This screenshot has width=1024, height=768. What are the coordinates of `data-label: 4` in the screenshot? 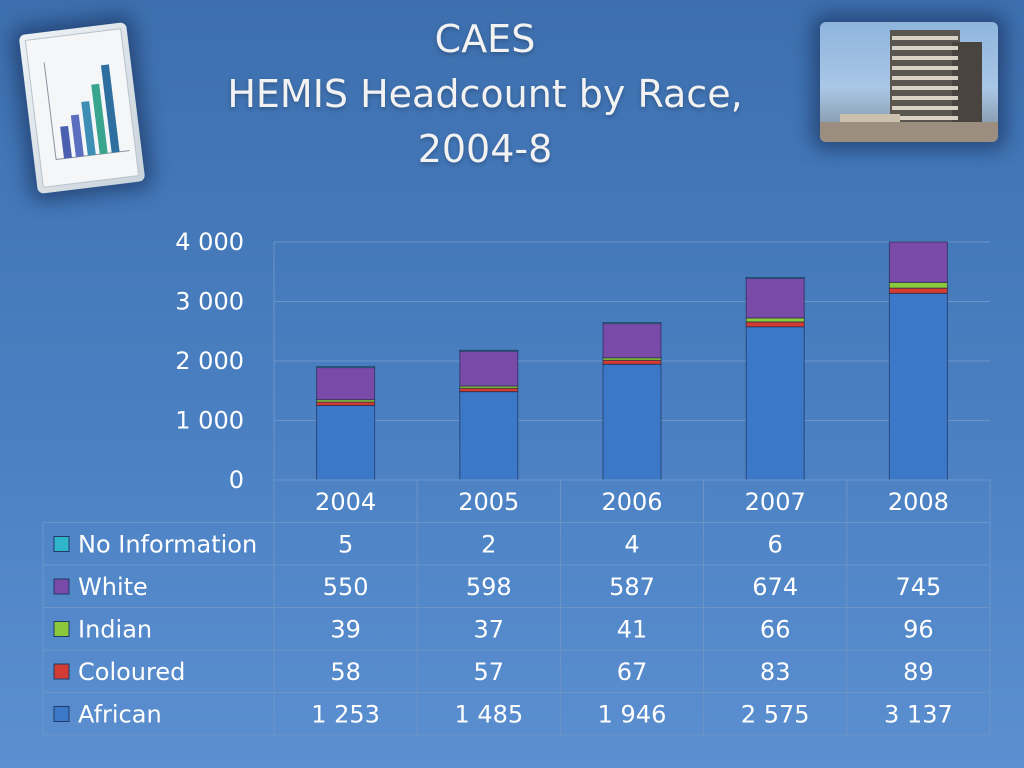 It's located at (631, 545).